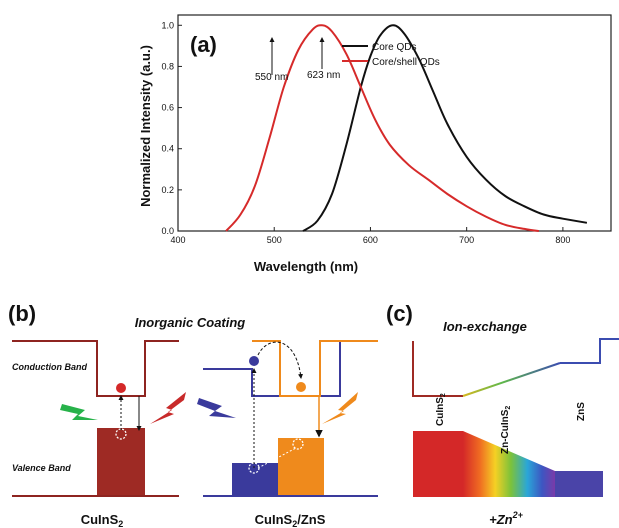 The height and width of the screenshot is (528, 619). Describe the element at coordinates (167, 25) in the screenshot. I see `y-tick-label: 1.0` at that location.